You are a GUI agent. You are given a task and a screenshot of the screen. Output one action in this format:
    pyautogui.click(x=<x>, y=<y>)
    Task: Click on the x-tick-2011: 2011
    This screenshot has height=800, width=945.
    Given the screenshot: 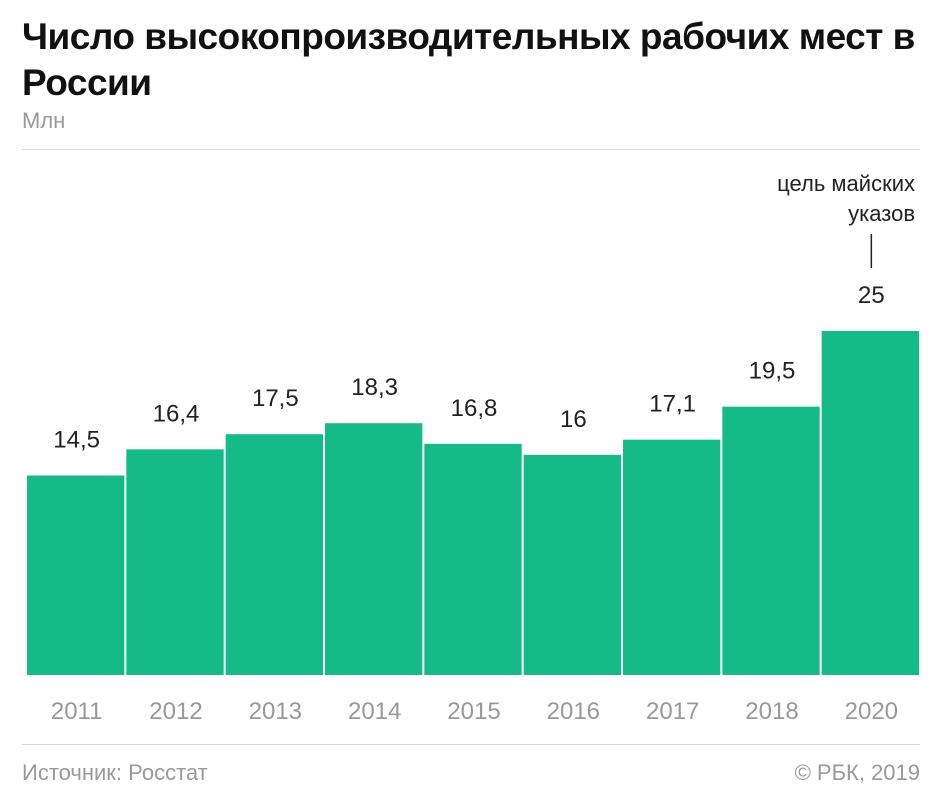 What is the action you would take?
    pyautogui.click(x=77, y=711)
    